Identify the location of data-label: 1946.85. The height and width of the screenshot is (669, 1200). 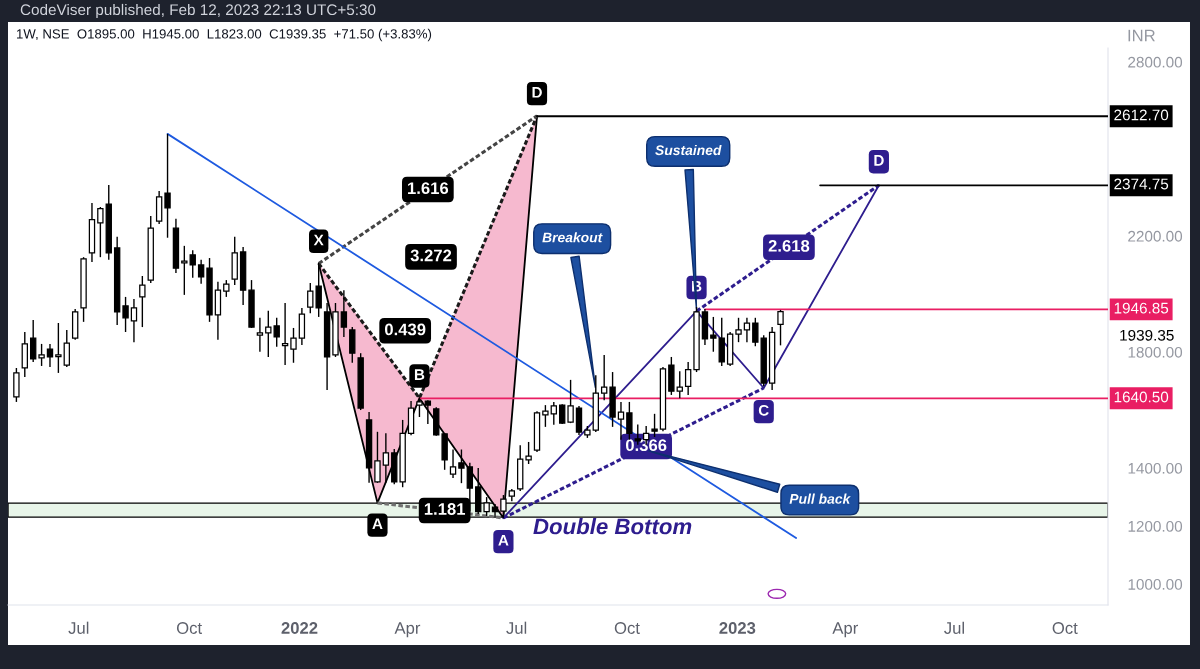
(1141, 308).